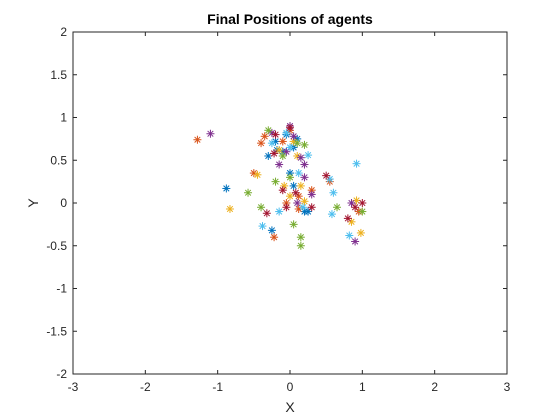  Describe the element at coordinates (290, 407) in the screenshot. I see `x-axis-label: X` at that location.